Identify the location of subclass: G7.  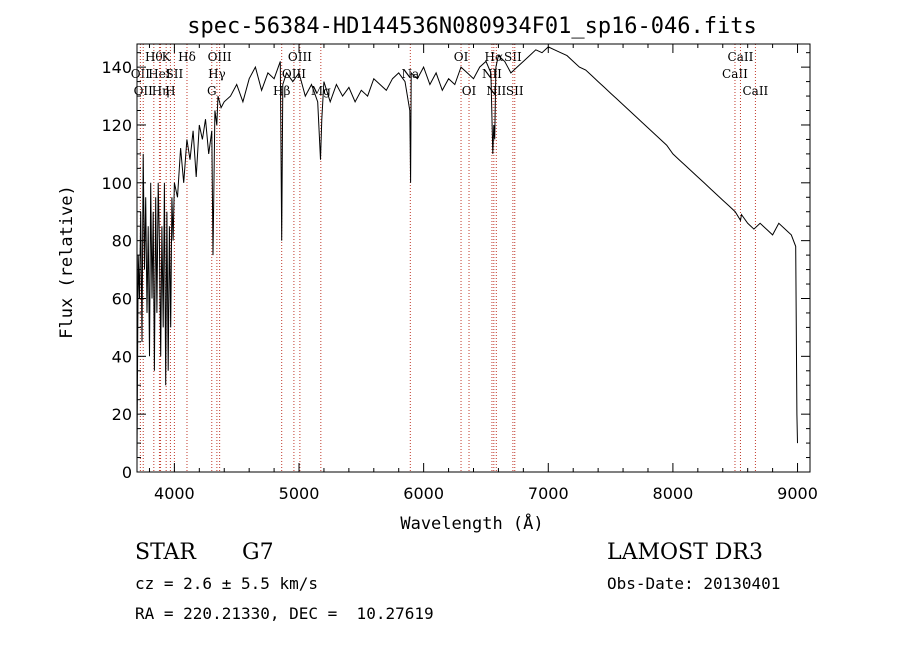
(258, 552).